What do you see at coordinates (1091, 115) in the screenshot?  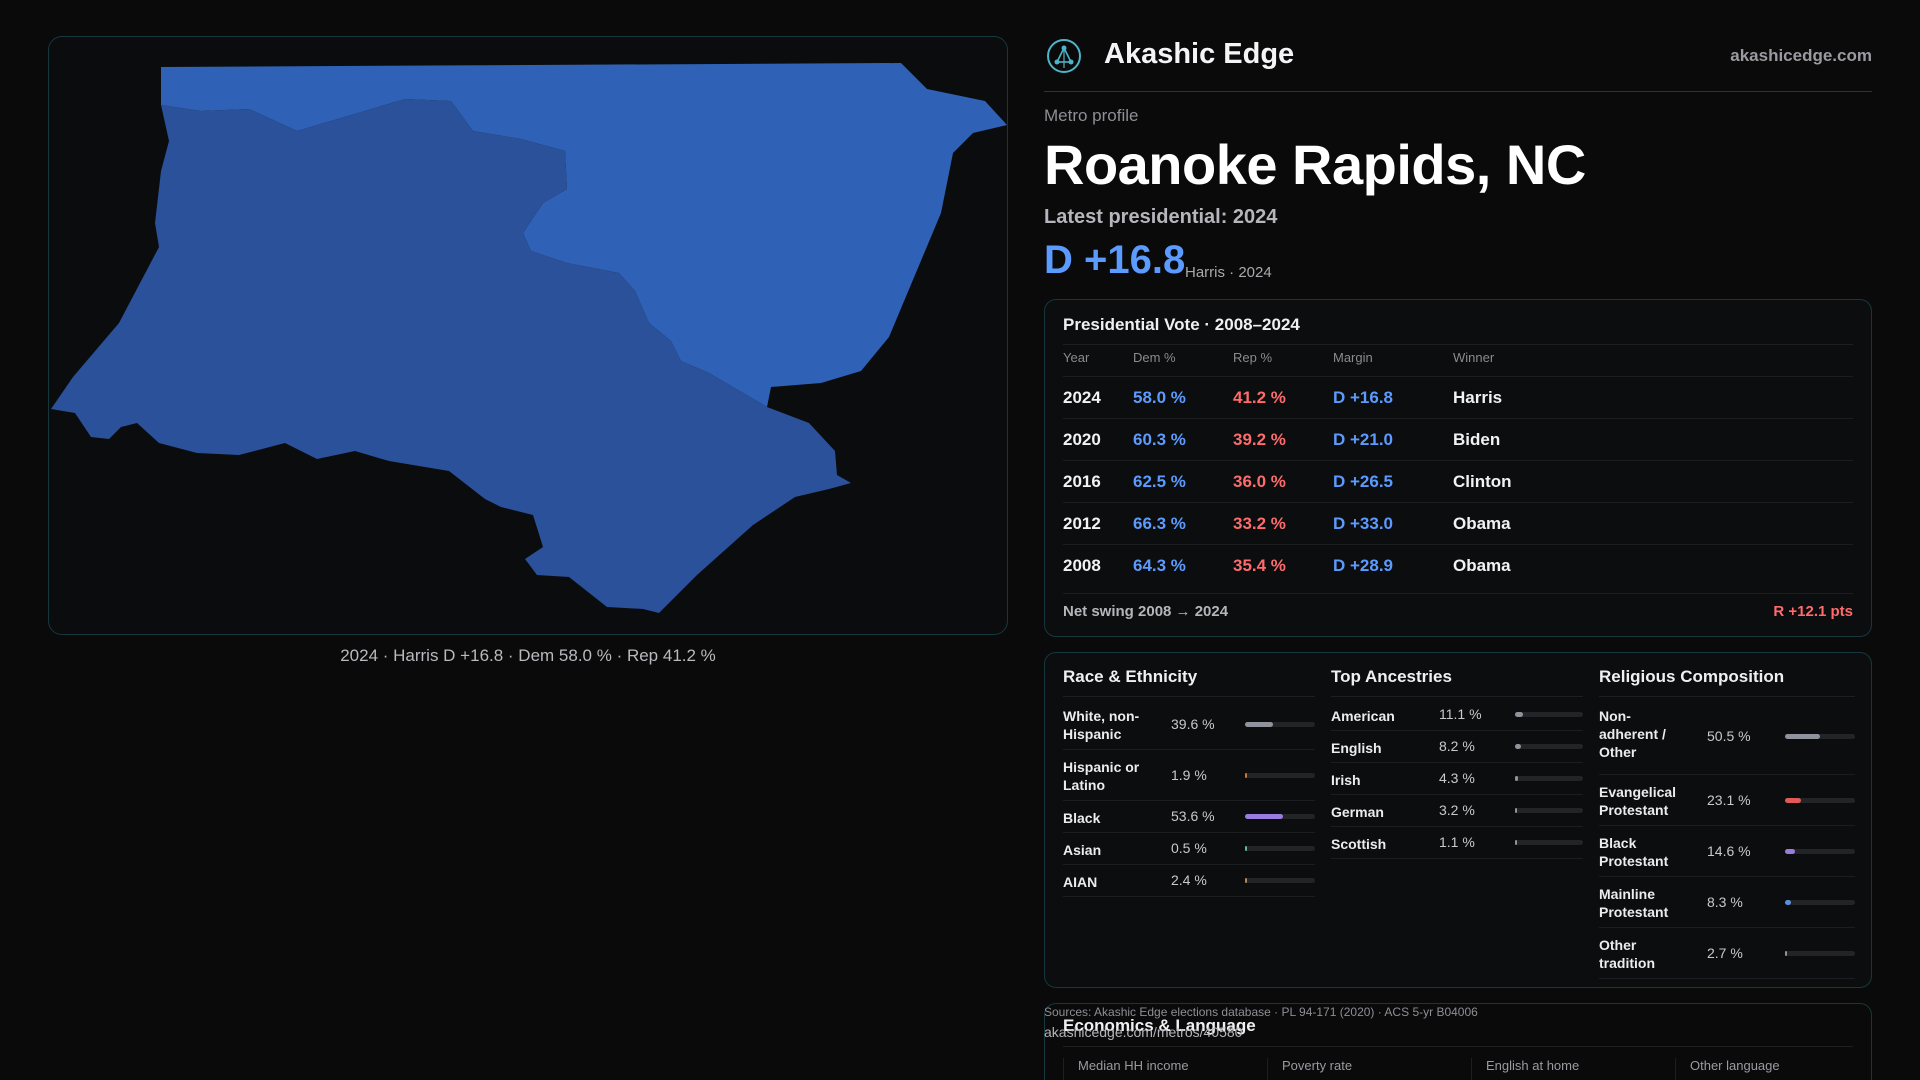 I see `page-eyebrow: Metro profile` at bounding box center [1091, 115].